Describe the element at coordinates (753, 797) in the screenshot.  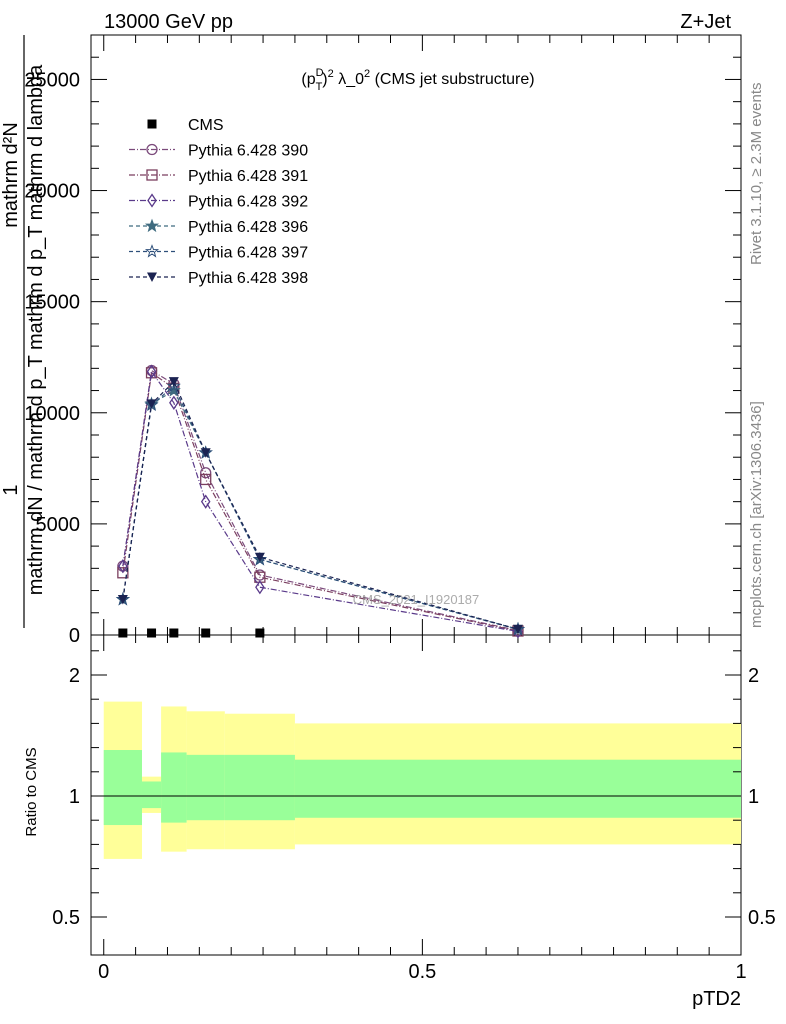
I see `ratio-y-tick-label-right: 1` at that location.